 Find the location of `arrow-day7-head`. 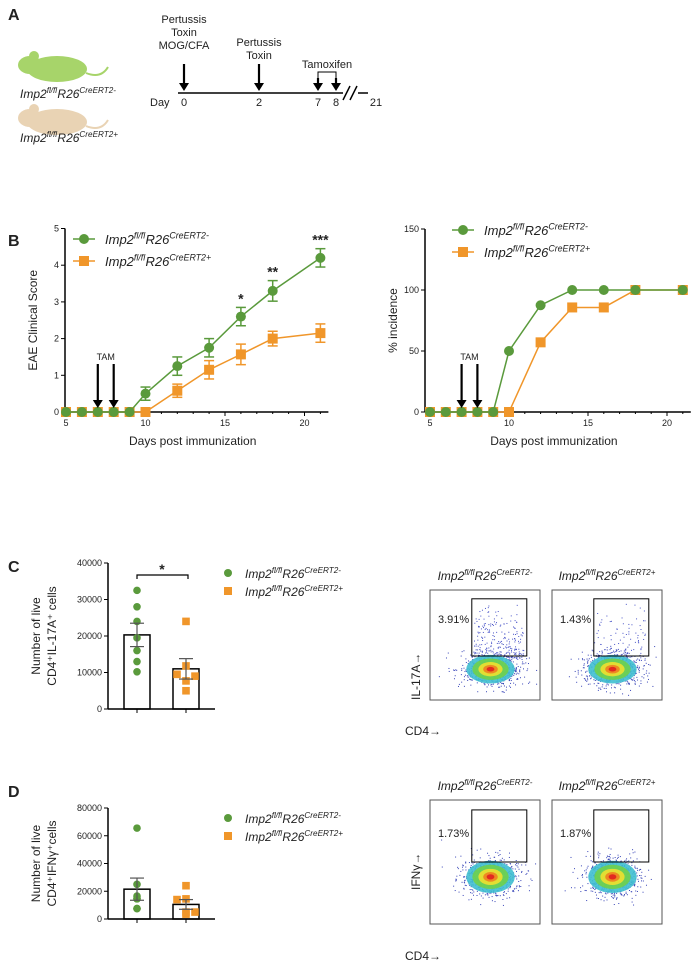

arrow-day7-head is located at coordinates (318, 87).